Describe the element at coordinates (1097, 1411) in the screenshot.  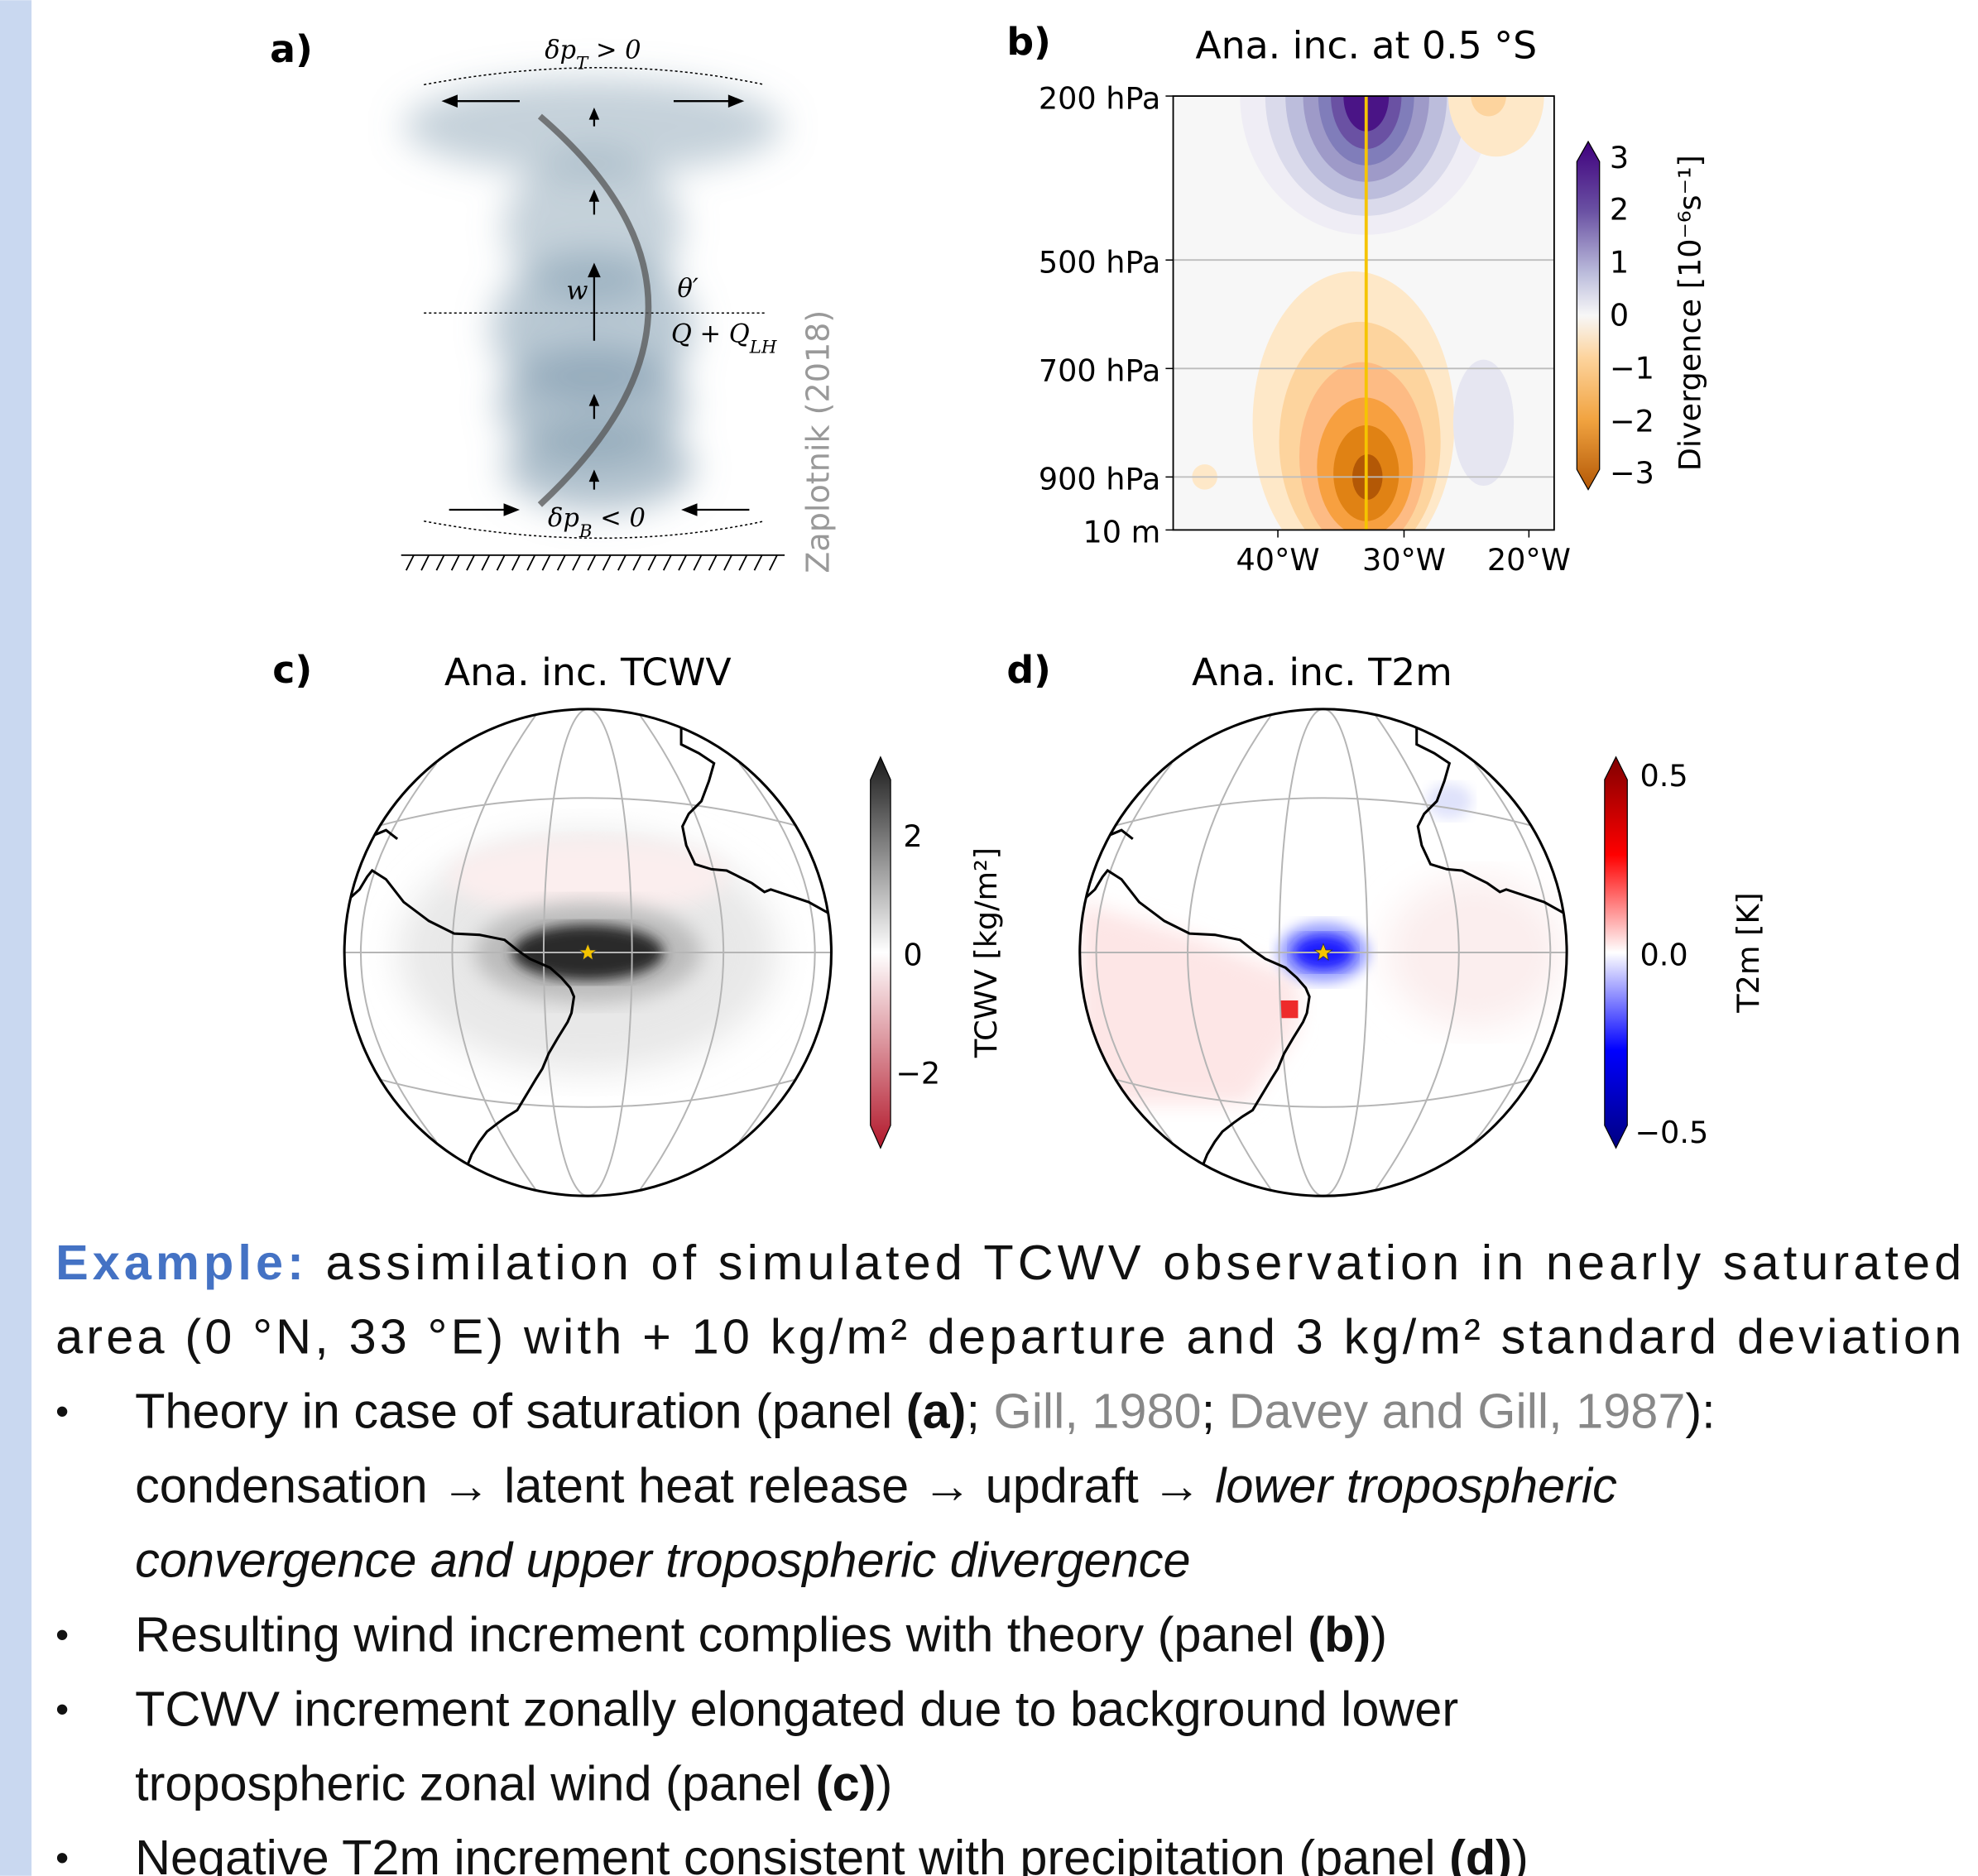
I see `citation: Gill, 1980` at that location.